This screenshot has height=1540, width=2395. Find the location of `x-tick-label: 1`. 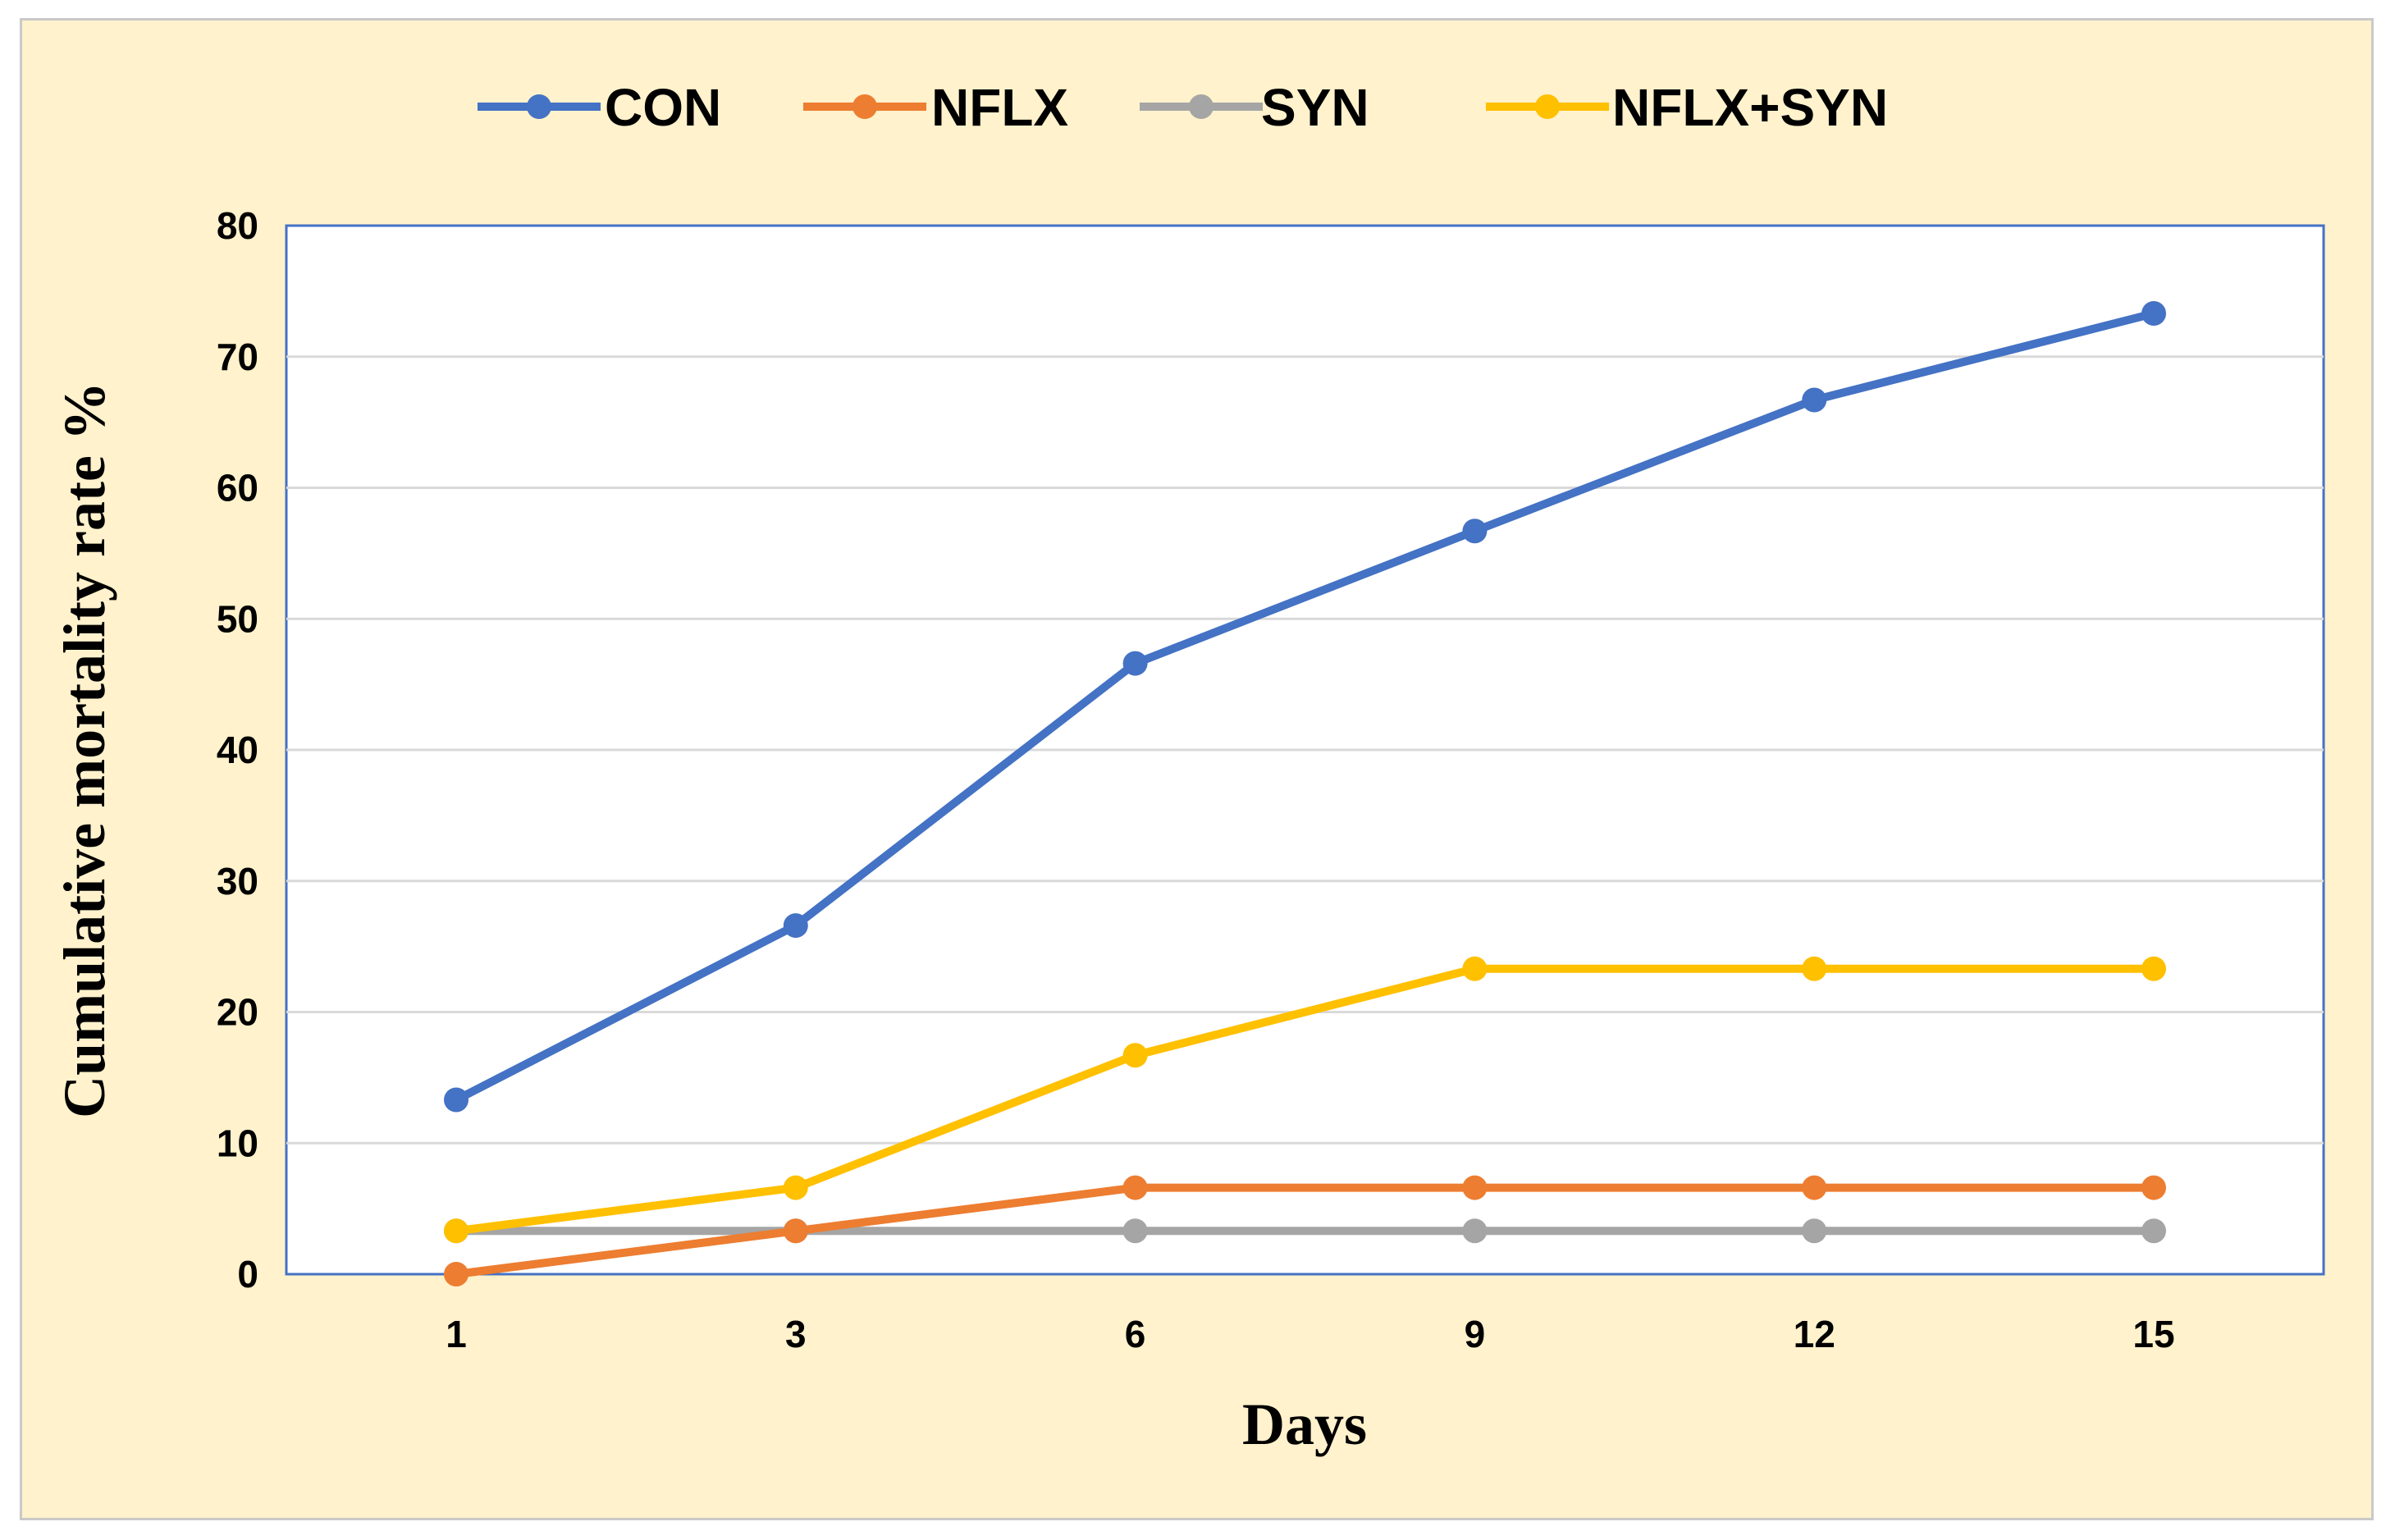

x-tick-label: 1 is located at coordinates (456, 1334).